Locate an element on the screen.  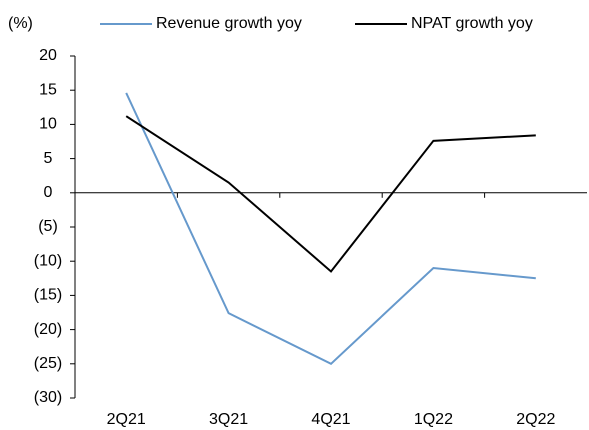
legend-label: NPAT growth yoy is located at coordinates (472, 23).